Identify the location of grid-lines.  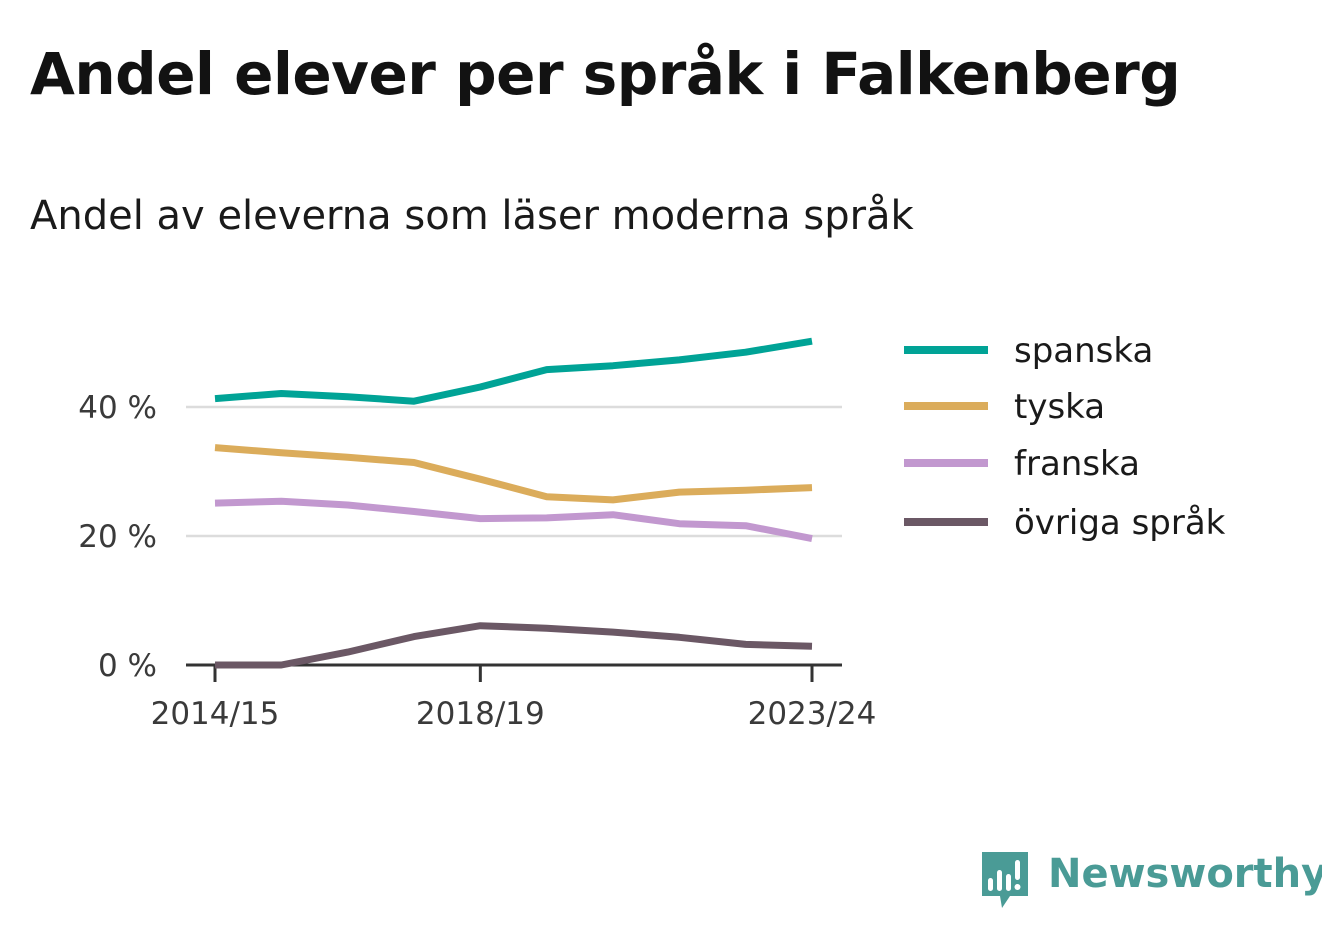
(514, 471).